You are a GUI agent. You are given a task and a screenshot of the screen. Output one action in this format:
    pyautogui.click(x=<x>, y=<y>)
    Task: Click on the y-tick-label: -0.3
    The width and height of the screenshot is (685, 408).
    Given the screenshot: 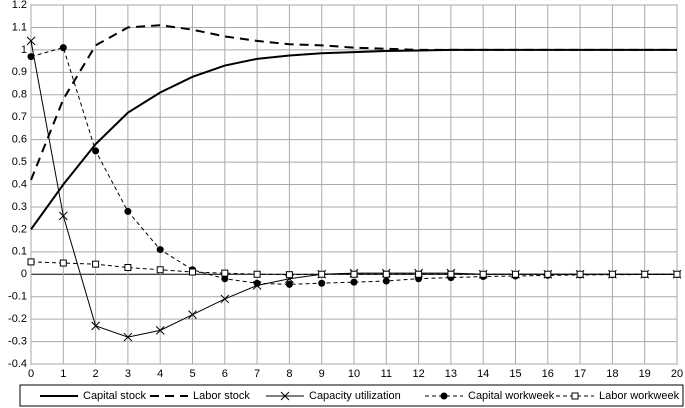 What is the action you would take?
    pyautogui.click(x=17, y=341)
    